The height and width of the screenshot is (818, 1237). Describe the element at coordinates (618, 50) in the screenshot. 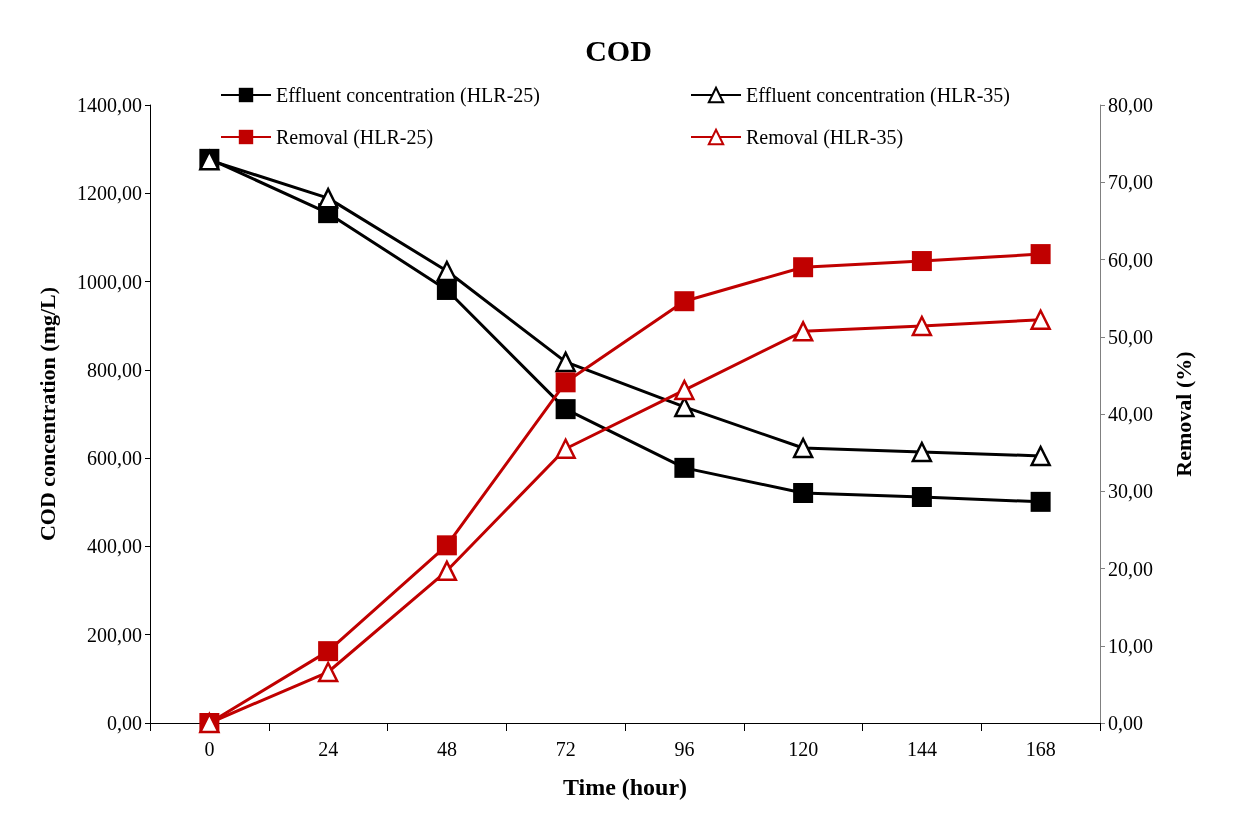

I see `chart-title: COD` at that location.